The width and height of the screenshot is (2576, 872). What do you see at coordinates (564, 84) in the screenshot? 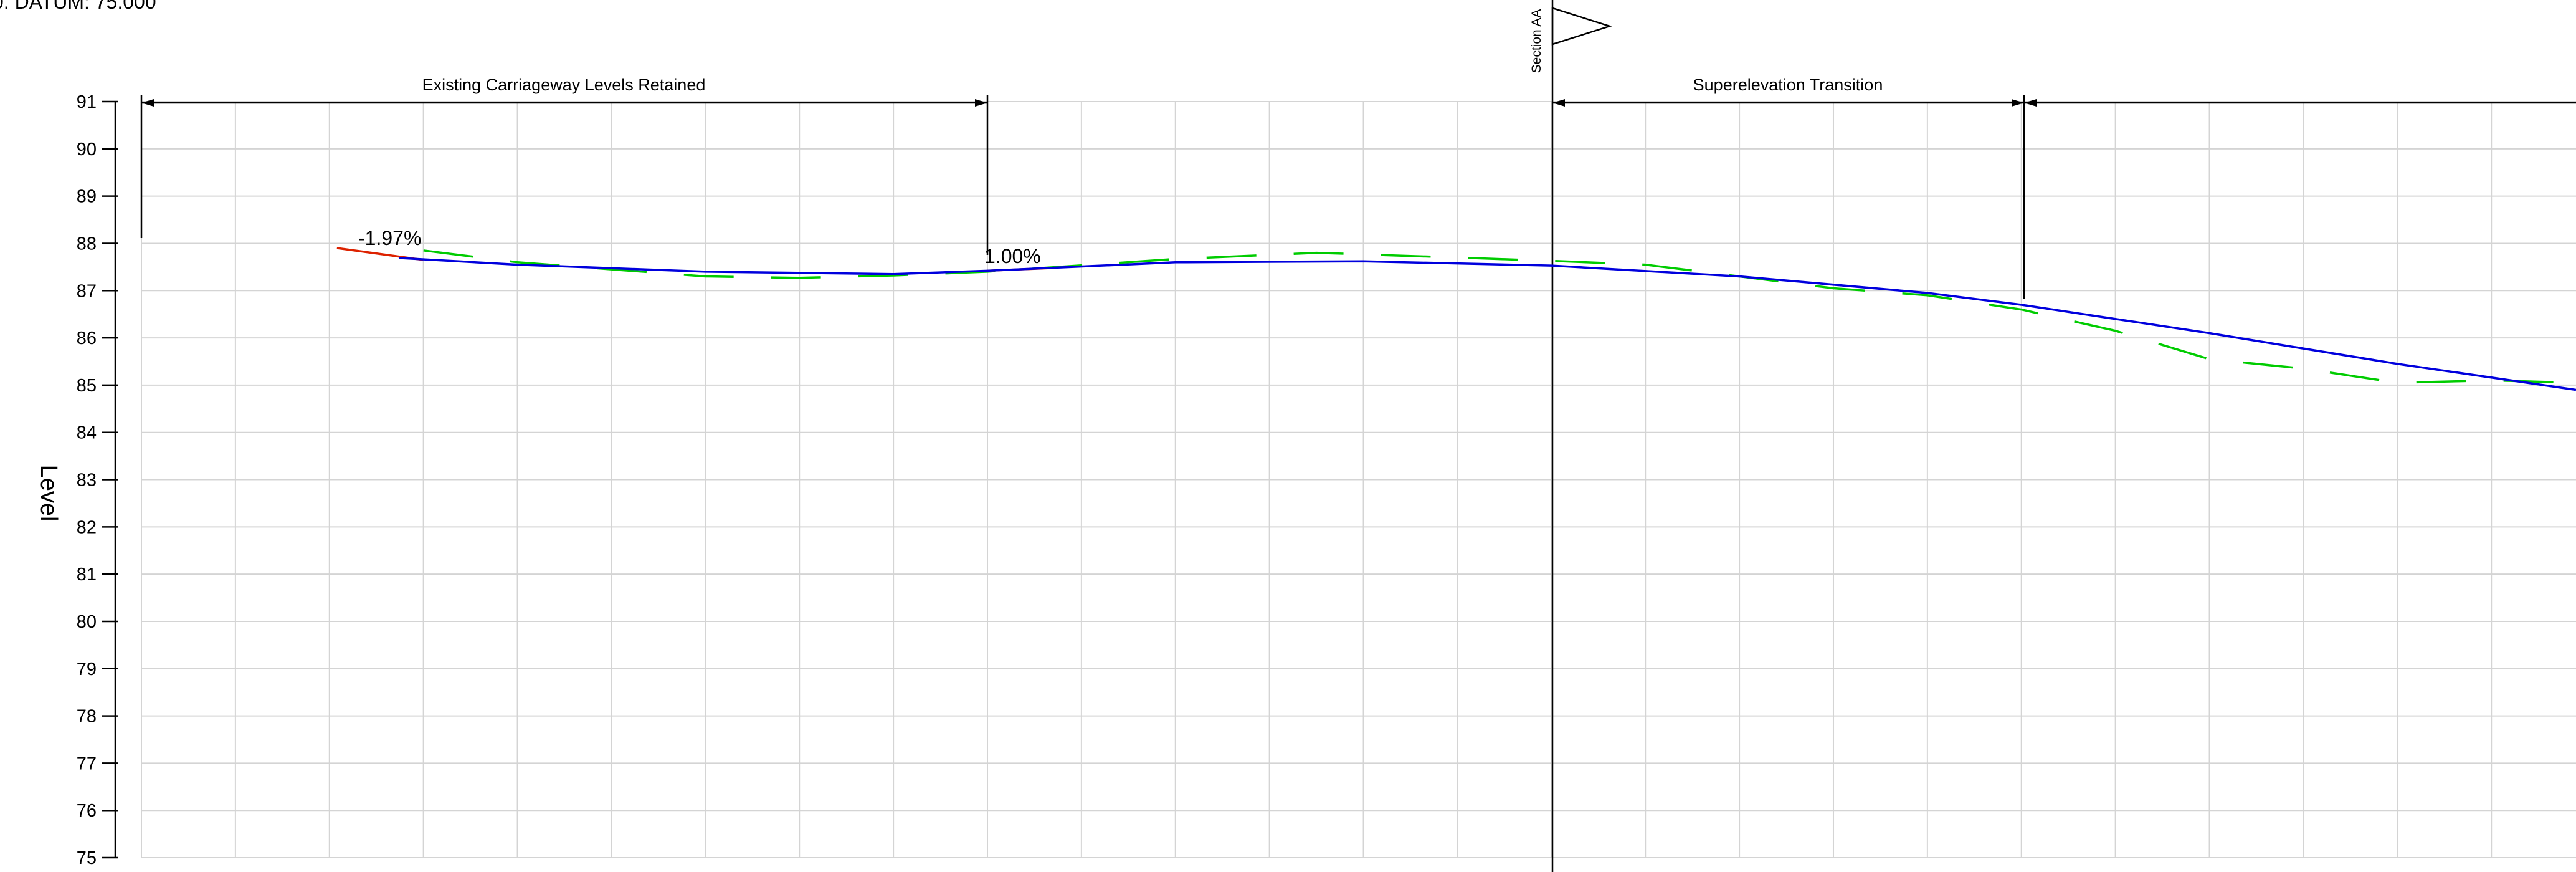
I see `retained-label: Existing Carriageway Levels Retained` at bounding box center [564, 84].